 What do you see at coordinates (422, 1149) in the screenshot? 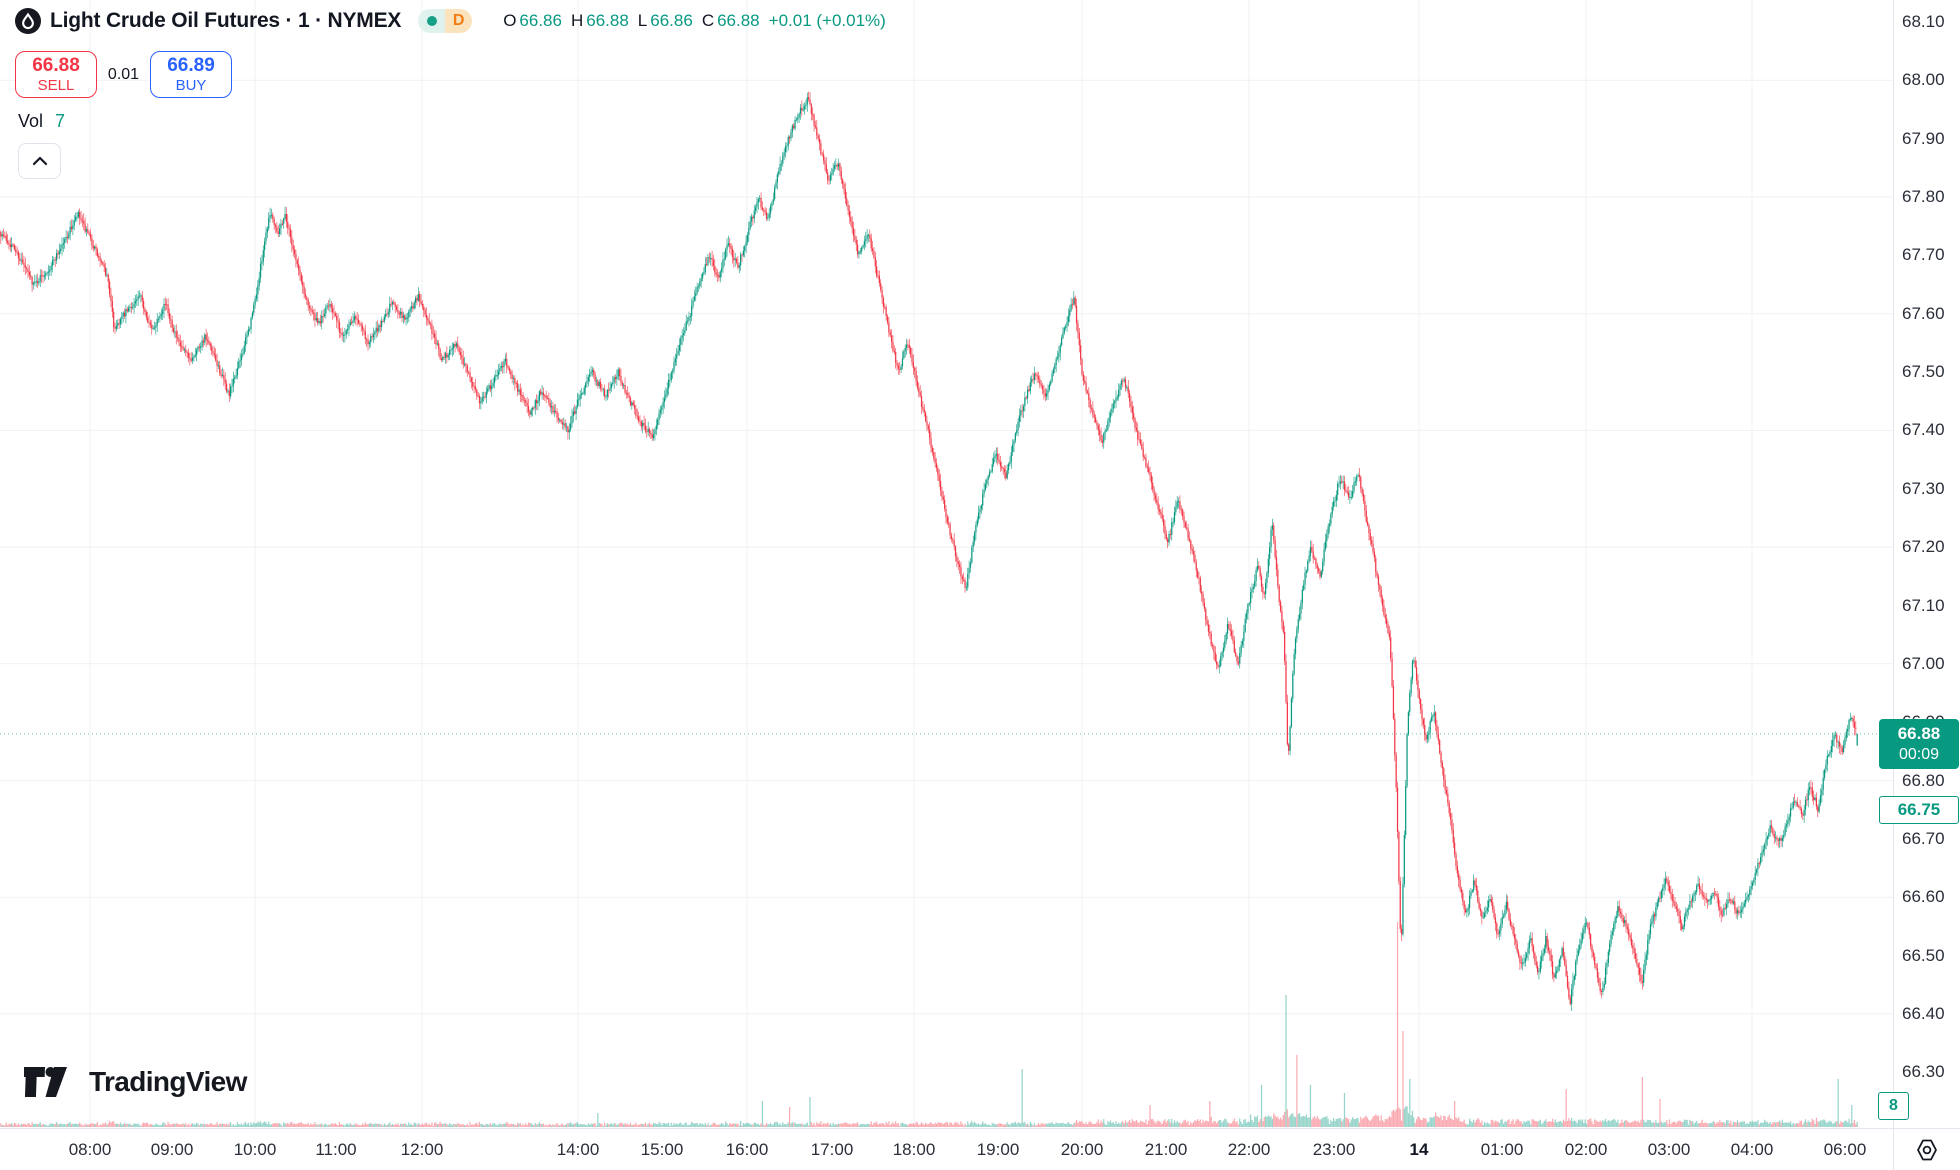
I see `time-axis-label: 12:00` at bounding box center [422, 1149].